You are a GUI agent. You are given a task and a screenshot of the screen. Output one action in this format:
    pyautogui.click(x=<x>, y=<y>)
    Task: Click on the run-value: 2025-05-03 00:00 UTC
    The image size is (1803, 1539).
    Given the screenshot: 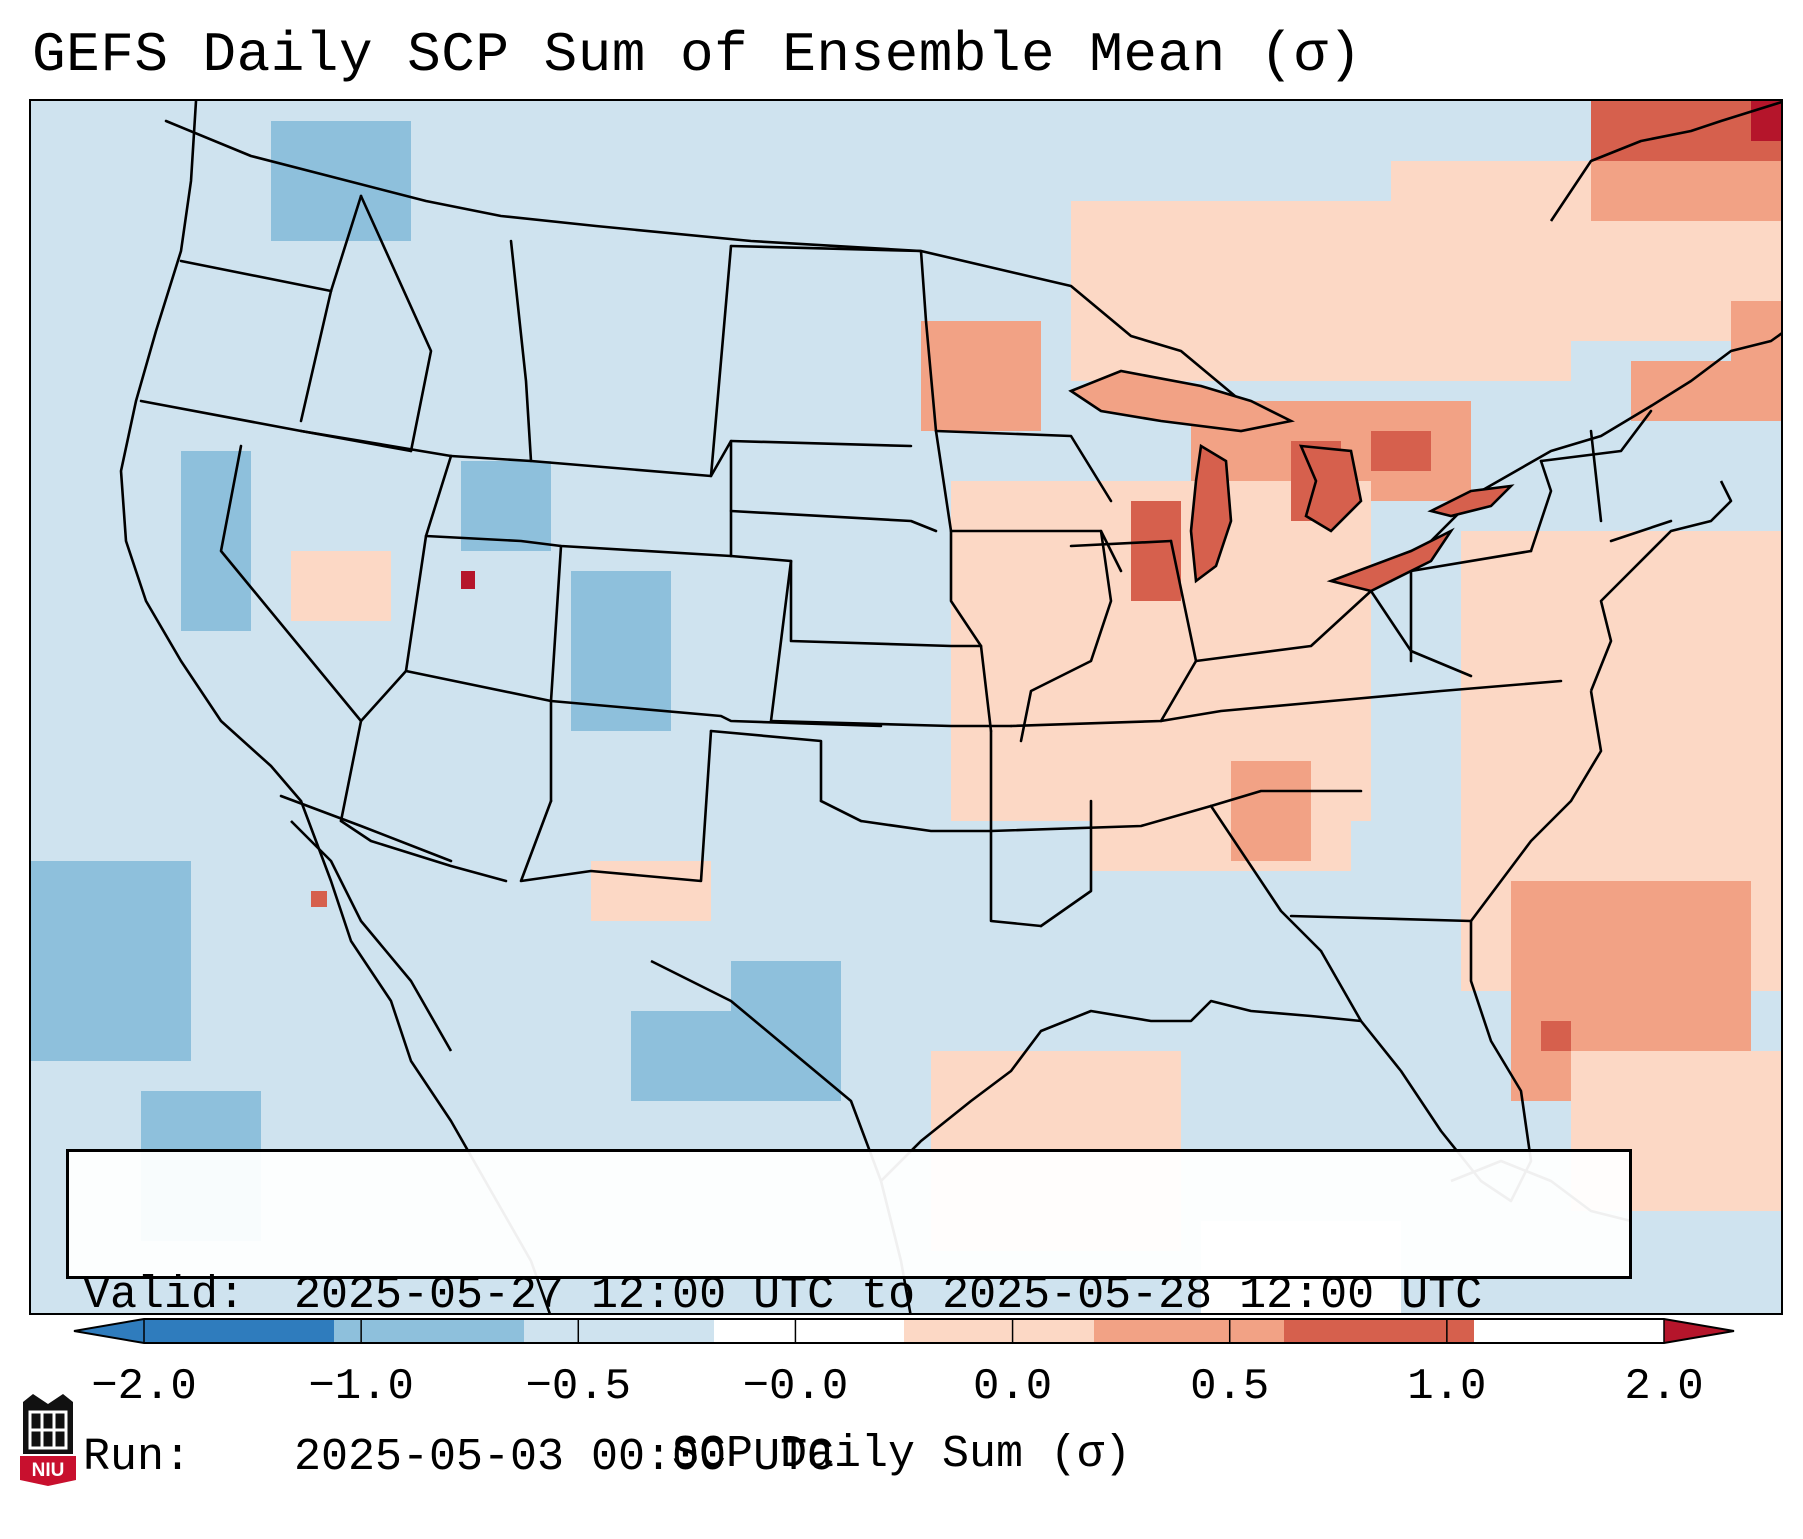 What is the action you would take?
    pyautogui.click(x=564, y=1457)
    